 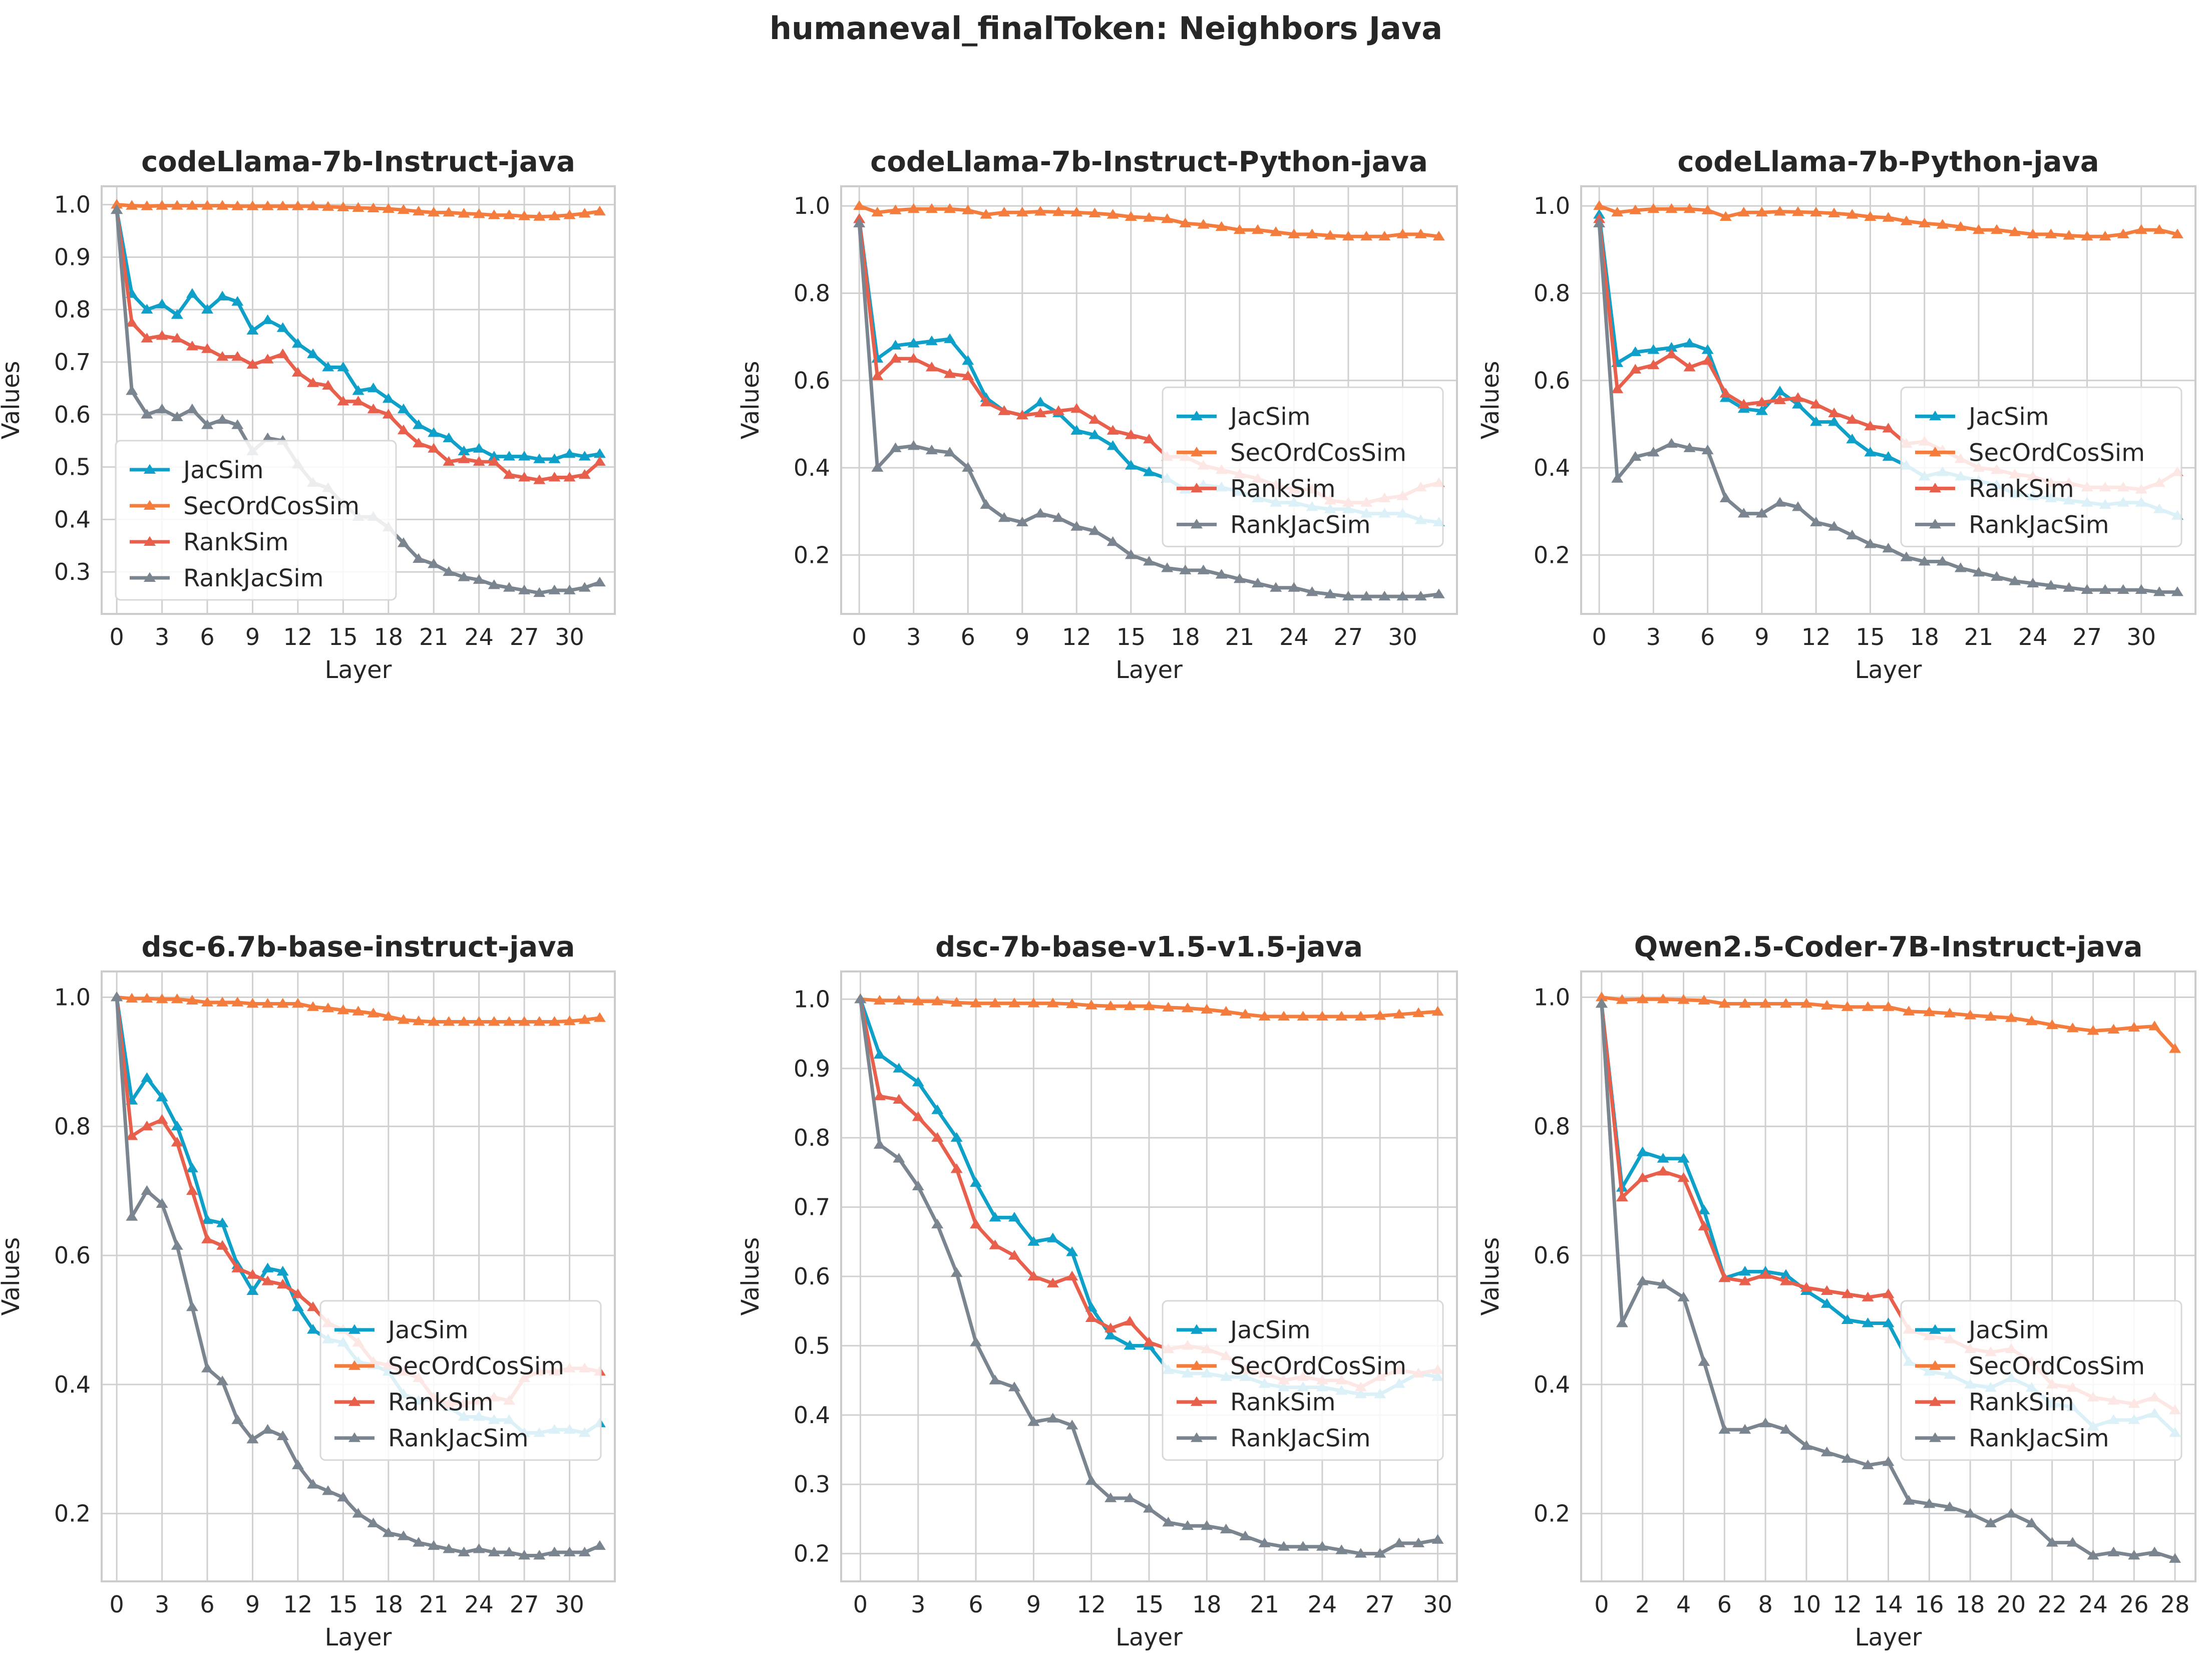 I want to click on x-tick-label: 21, so click(x=1240, y=636).